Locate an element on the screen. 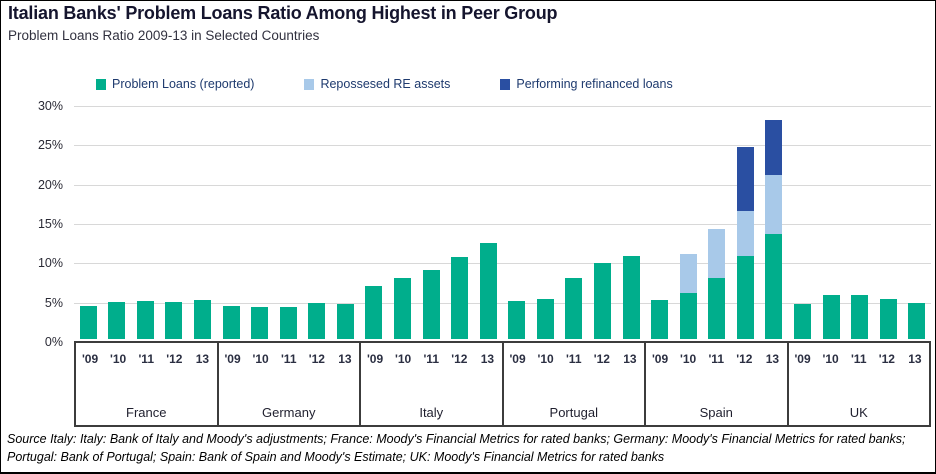  country-group-box: '09 '10 '11 '12 13 Germany is located at coordinates (288, 384).